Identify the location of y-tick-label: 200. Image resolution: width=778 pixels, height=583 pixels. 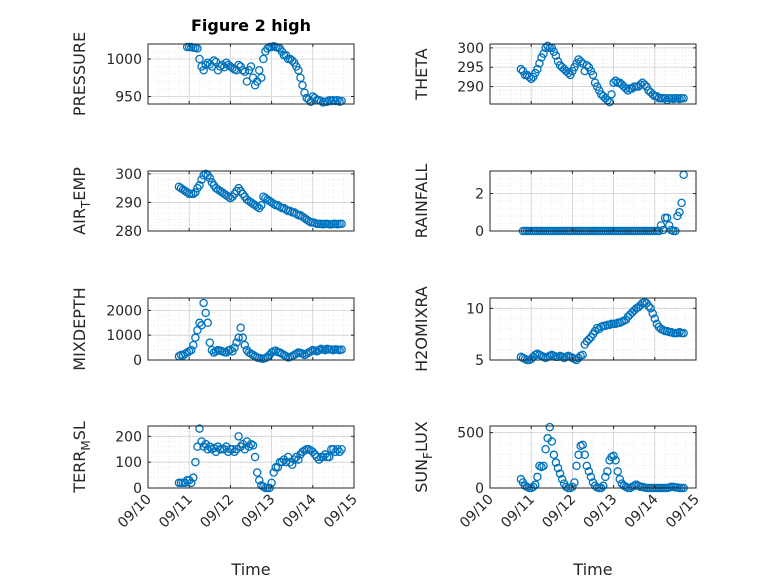
(128, 437).